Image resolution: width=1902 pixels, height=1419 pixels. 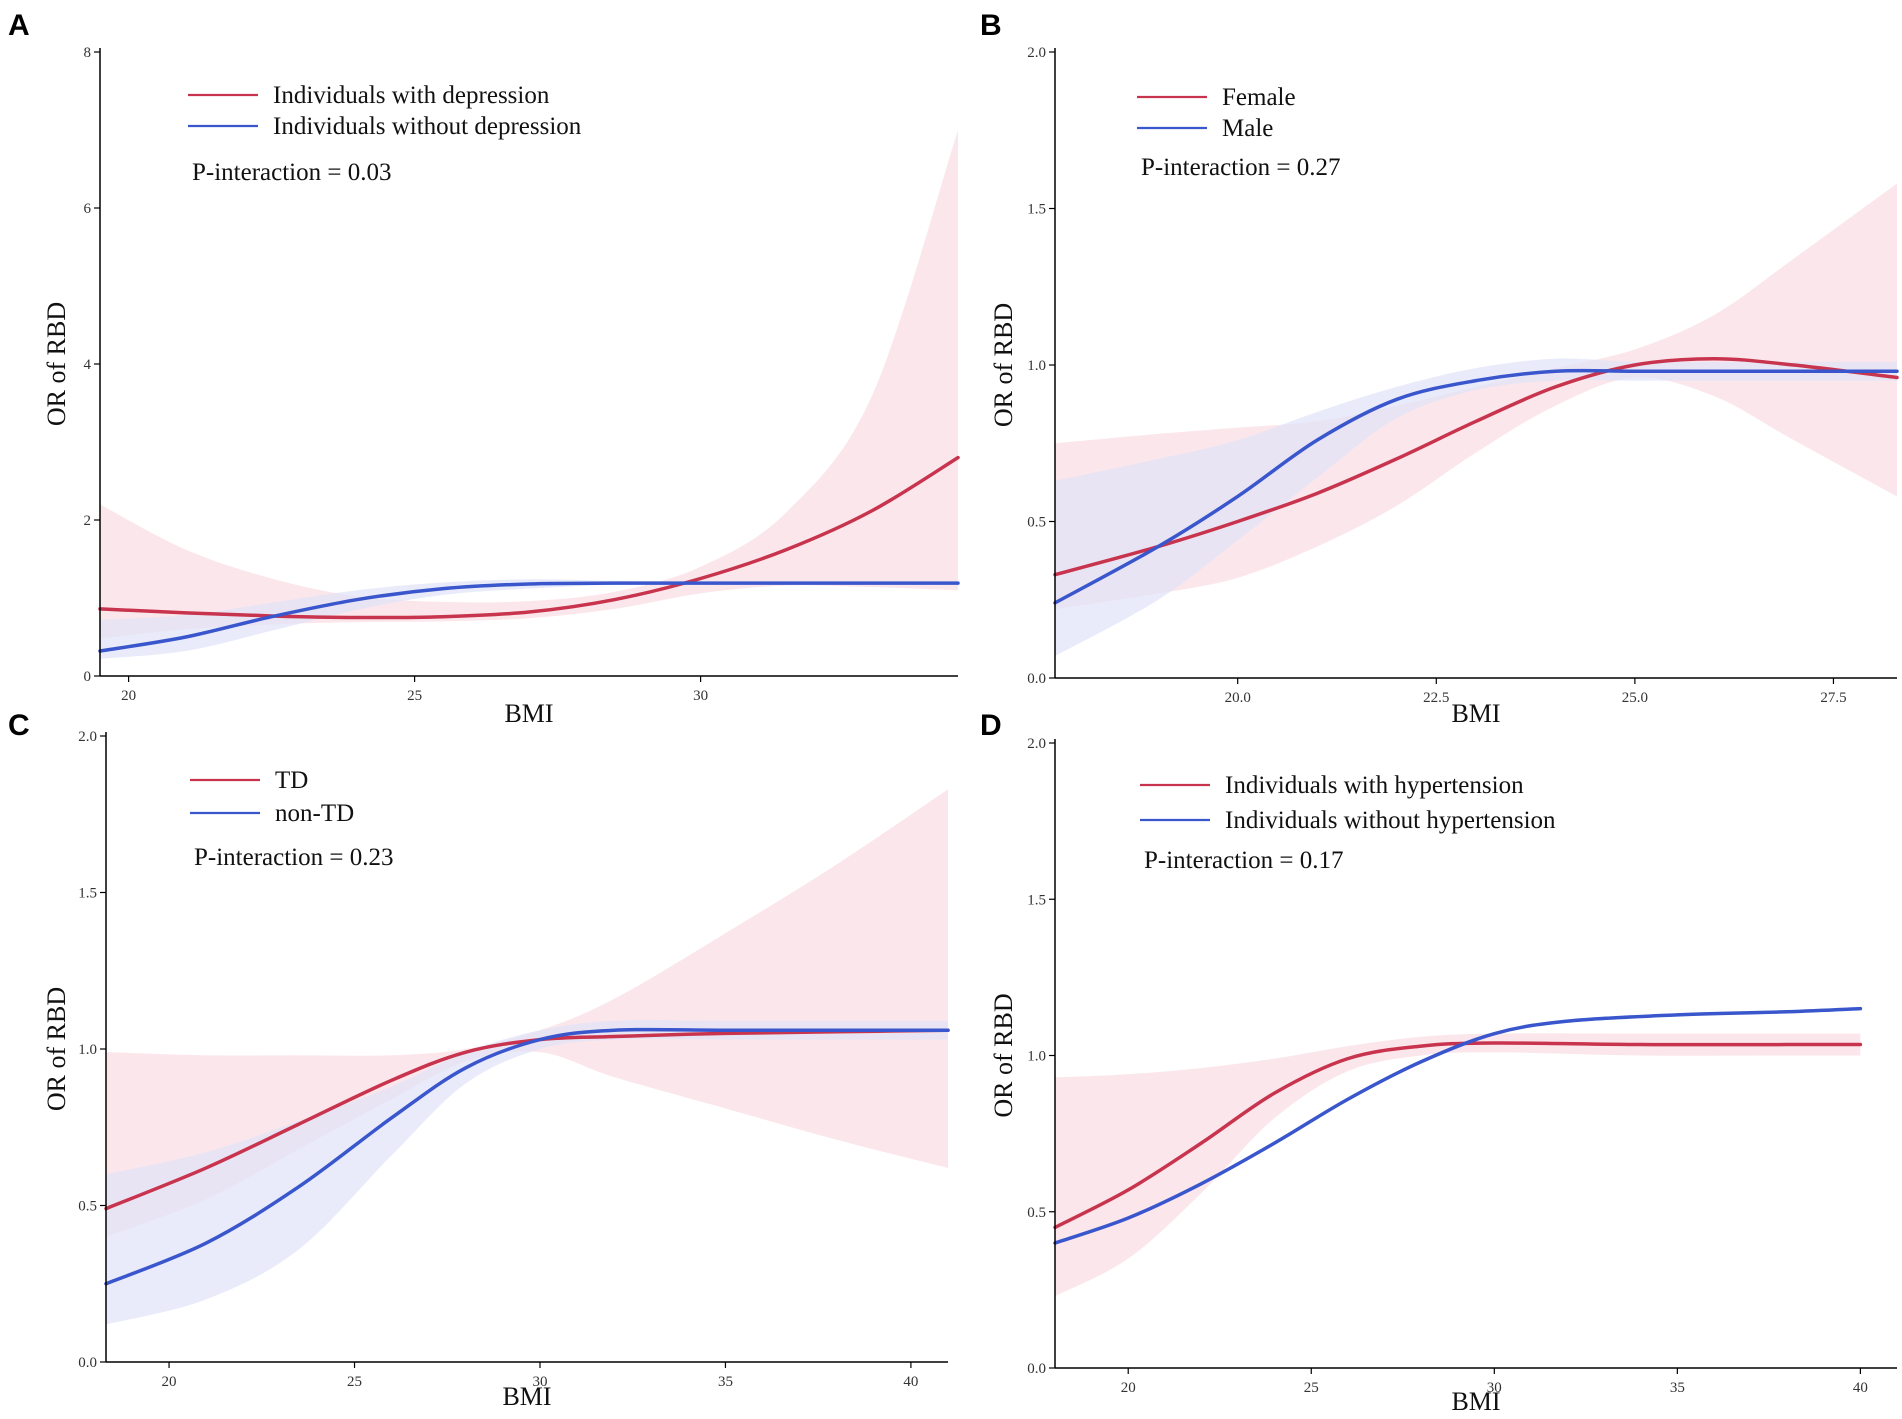 I want to click on x-tick-label: 25.0, so click(x=1635, y=698).